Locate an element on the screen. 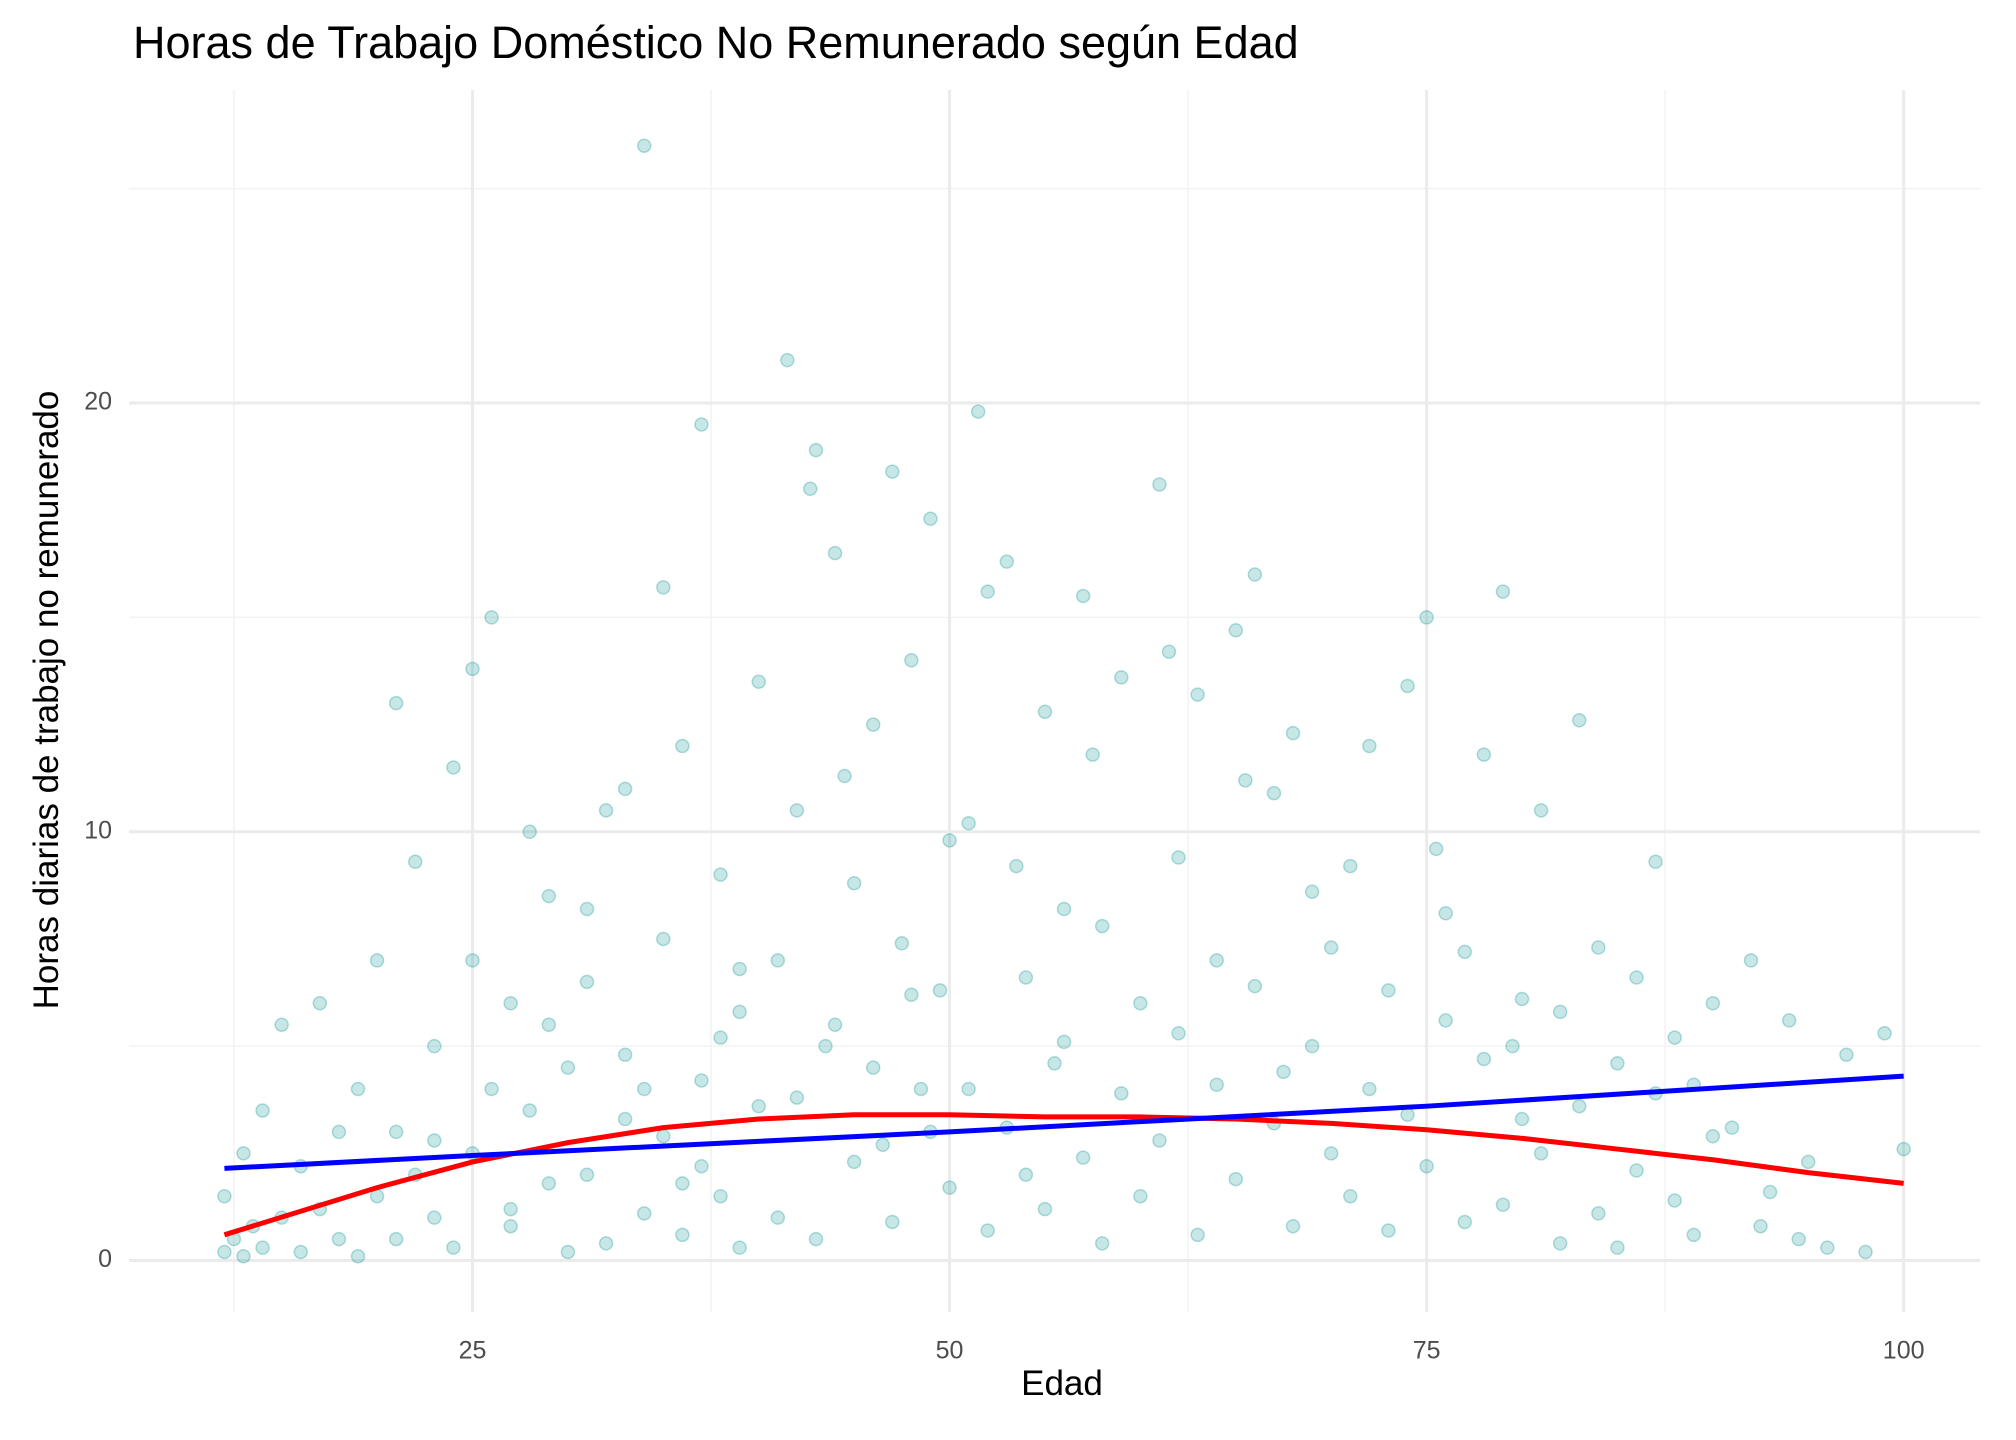 The image size is (2016, 1440). y-tick-label: 0 is located at coordinates (105, 1259).